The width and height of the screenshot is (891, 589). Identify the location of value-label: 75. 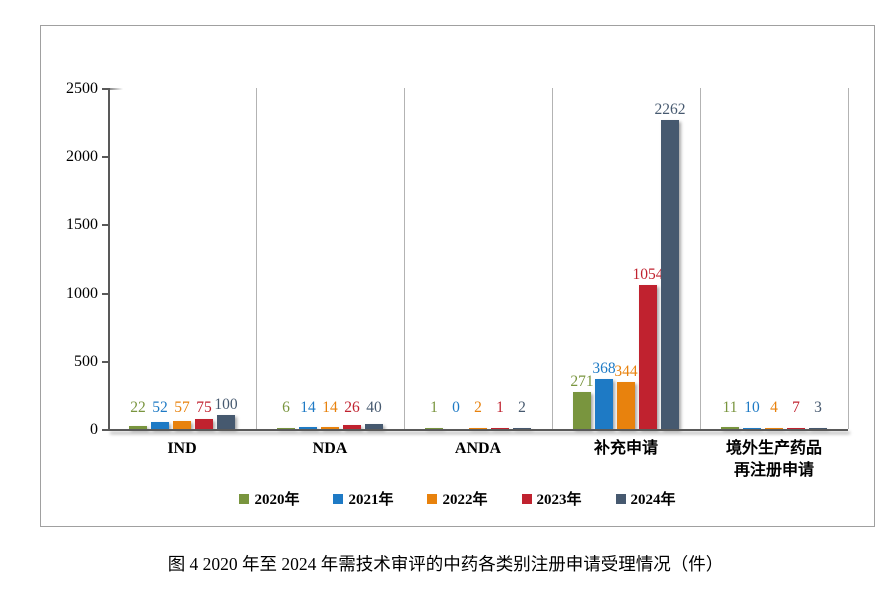
(204, 407).